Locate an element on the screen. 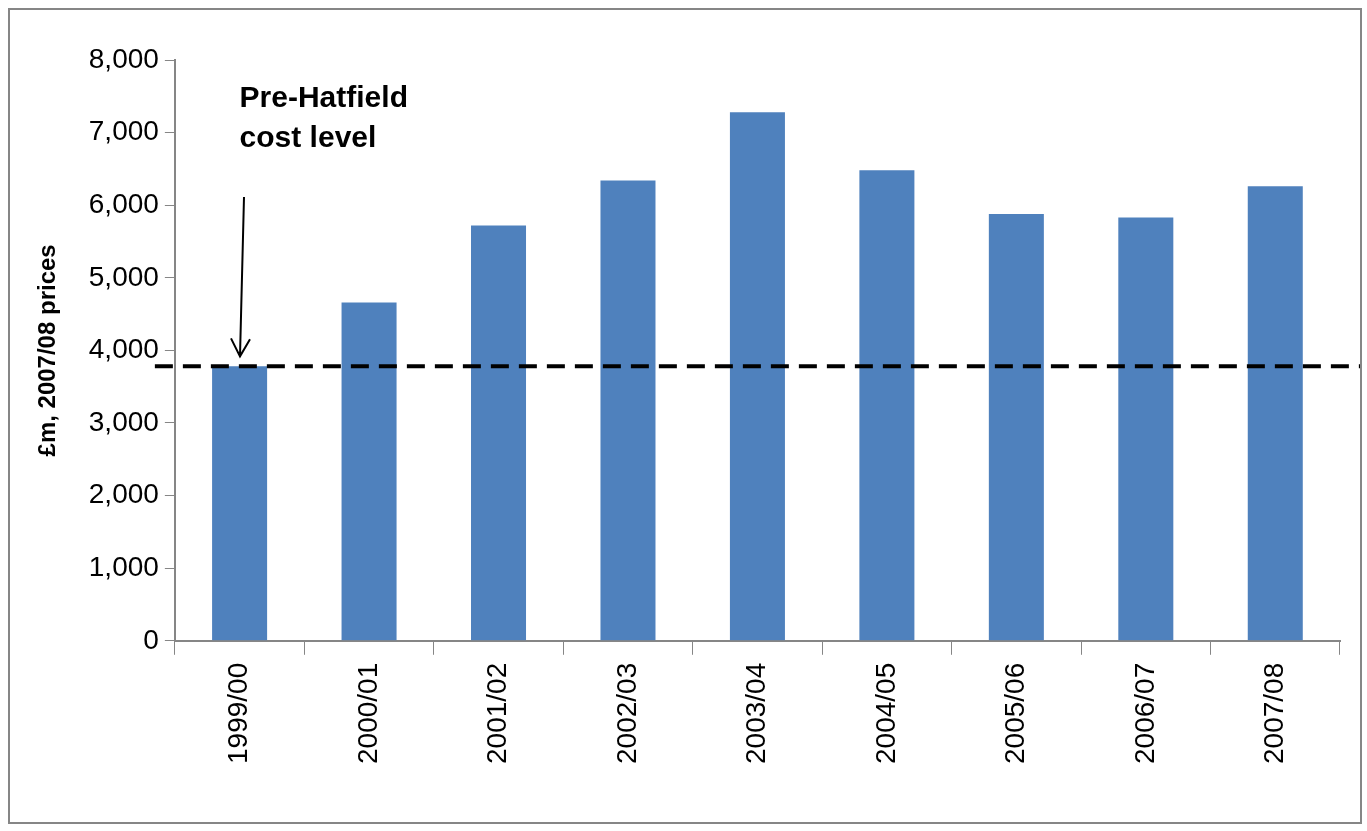 The height and width of the screenshot is (831, 1367). y-tick-label: 6,000 is located at coordinates (123, 203).